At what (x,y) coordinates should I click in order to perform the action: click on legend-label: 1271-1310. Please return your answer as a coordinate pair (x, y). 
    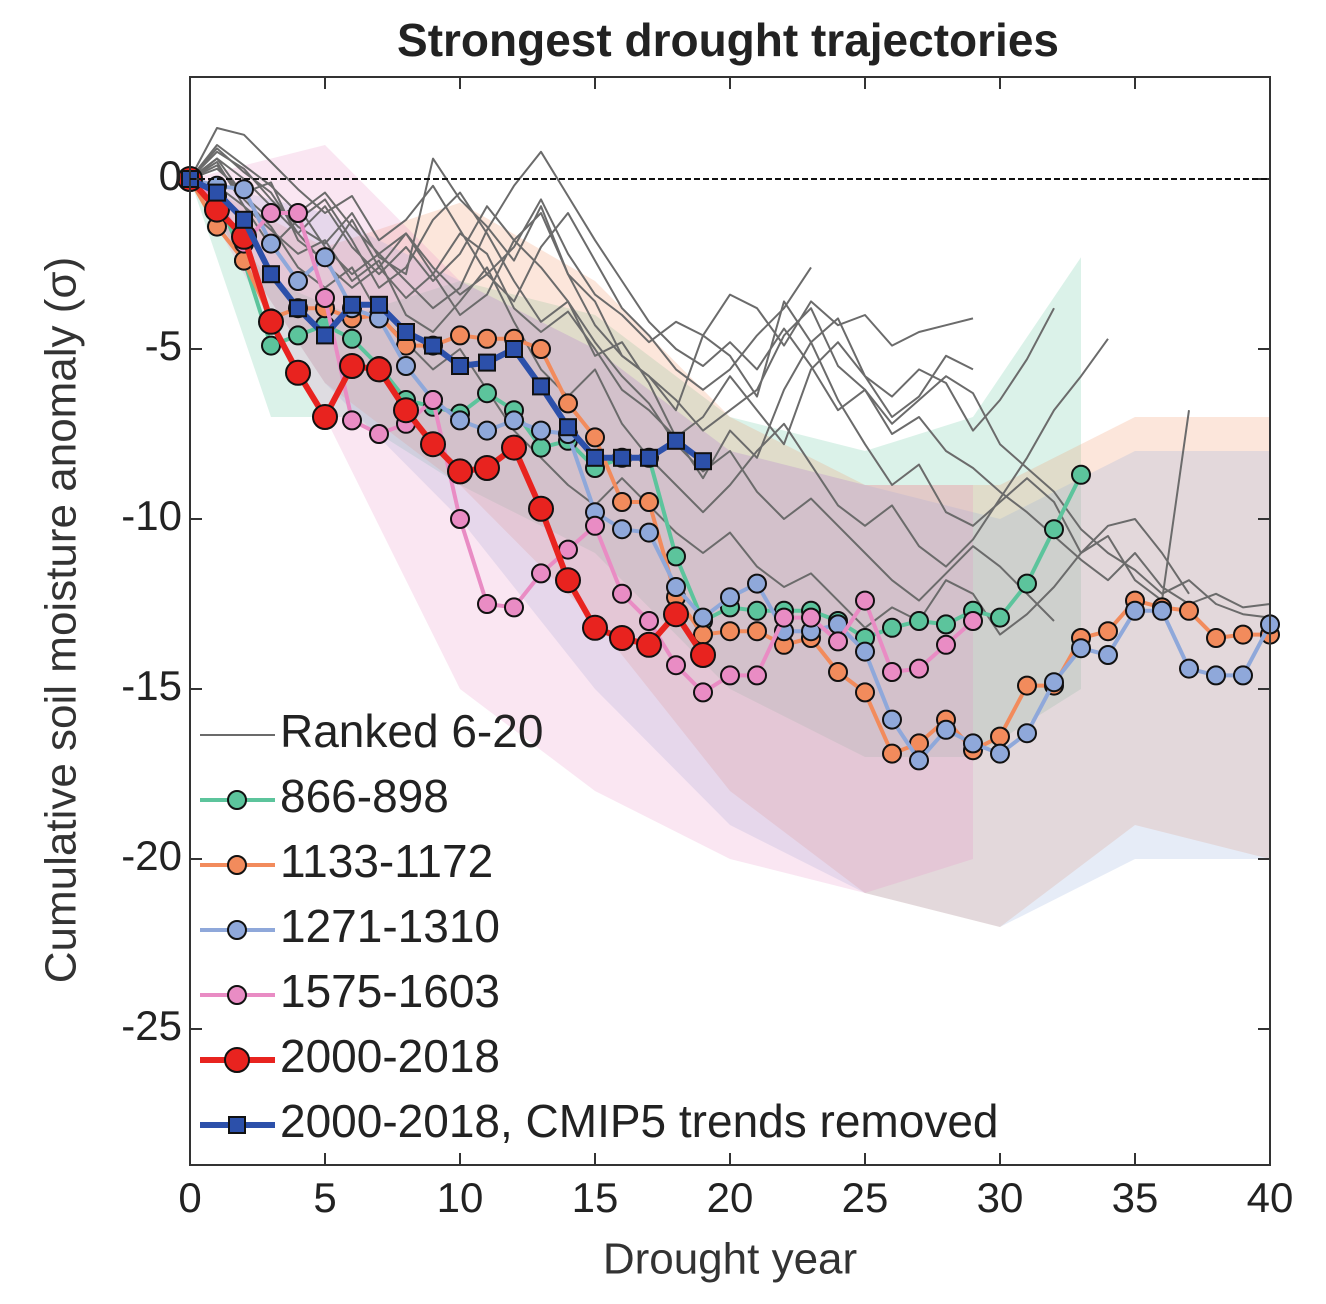
    Looking at the image, I should click on (390, 926).